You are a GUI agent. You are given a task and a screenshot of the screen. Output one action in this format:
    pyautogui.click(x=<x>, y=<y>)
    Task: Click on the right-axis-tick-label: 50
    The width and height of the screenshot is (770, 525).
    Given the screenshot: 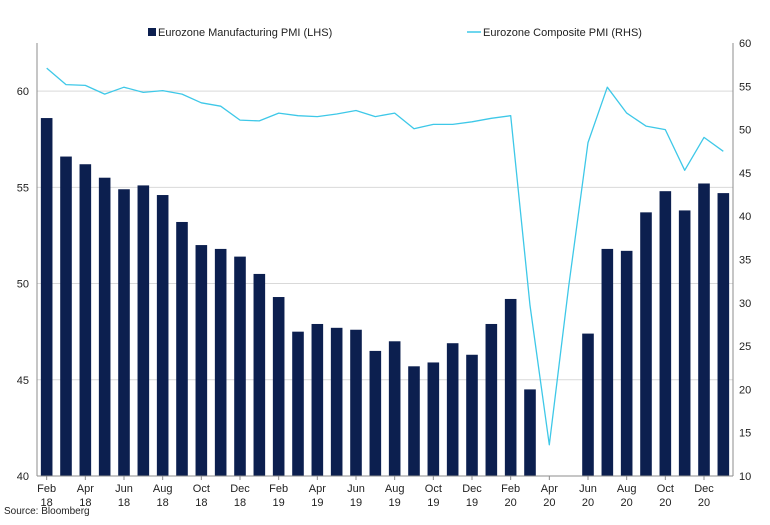 What is the action you would take?
    pyautogui.click(x=745, y=131)
    